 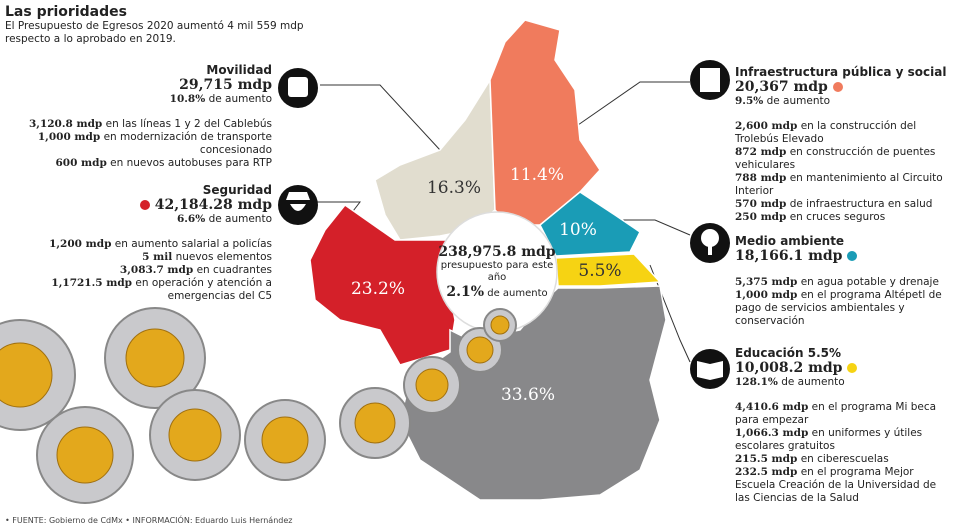 I want to click on item-text: en cruces seguros, so click(x=837, y=217).